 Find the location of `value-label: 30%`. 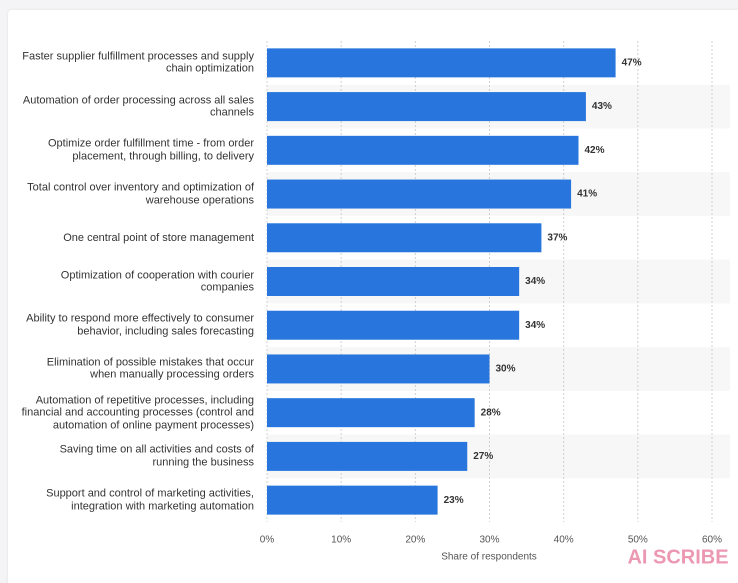

value-label: 30% is located at coordinates (506, 369).